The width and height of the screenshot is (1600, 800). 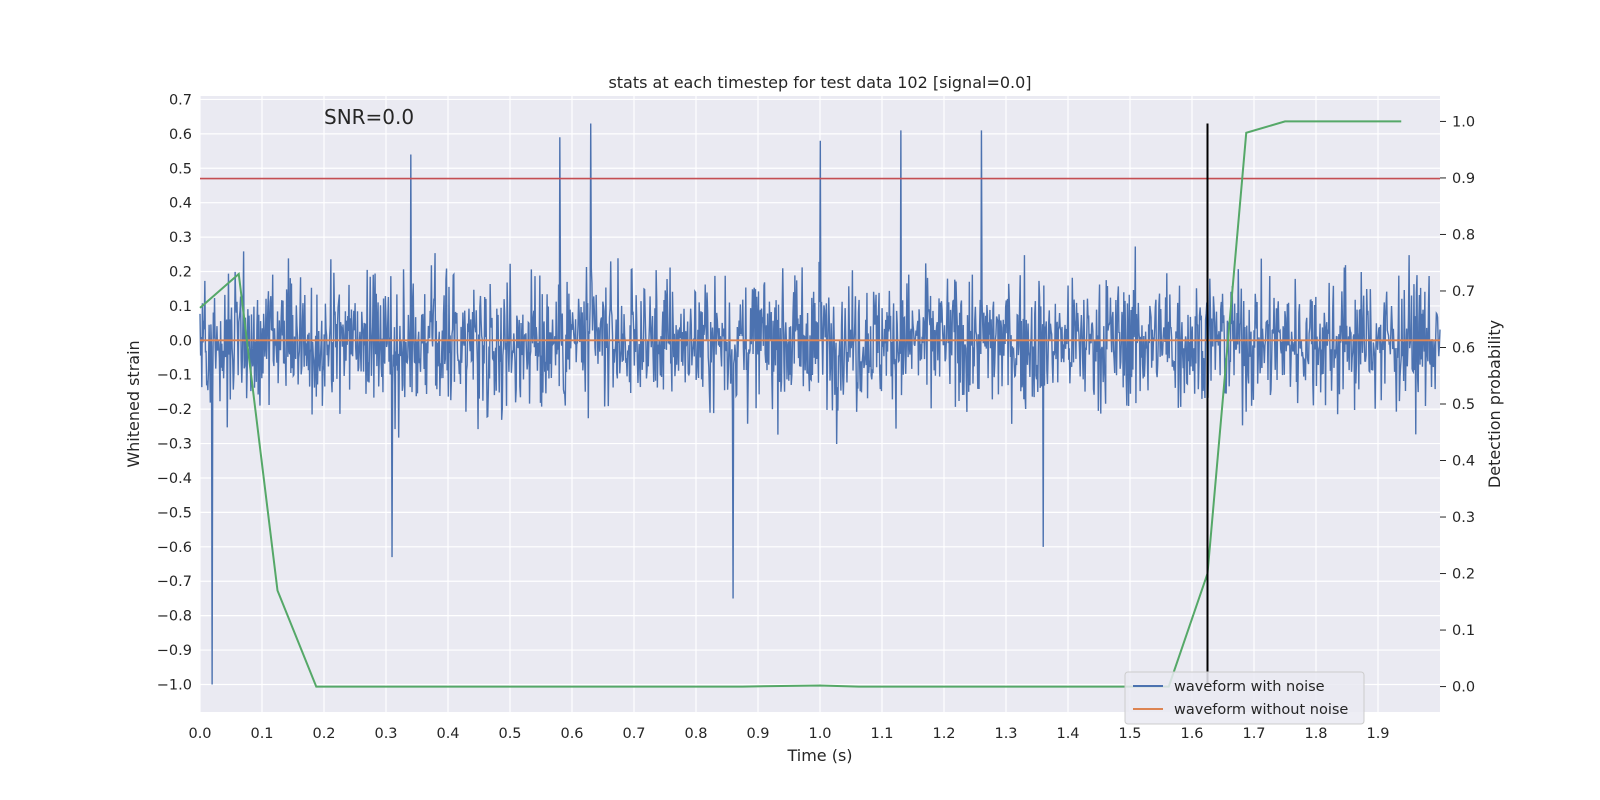 I want to click on x-tick-label: 1.6, so click(x=1191, y=734).